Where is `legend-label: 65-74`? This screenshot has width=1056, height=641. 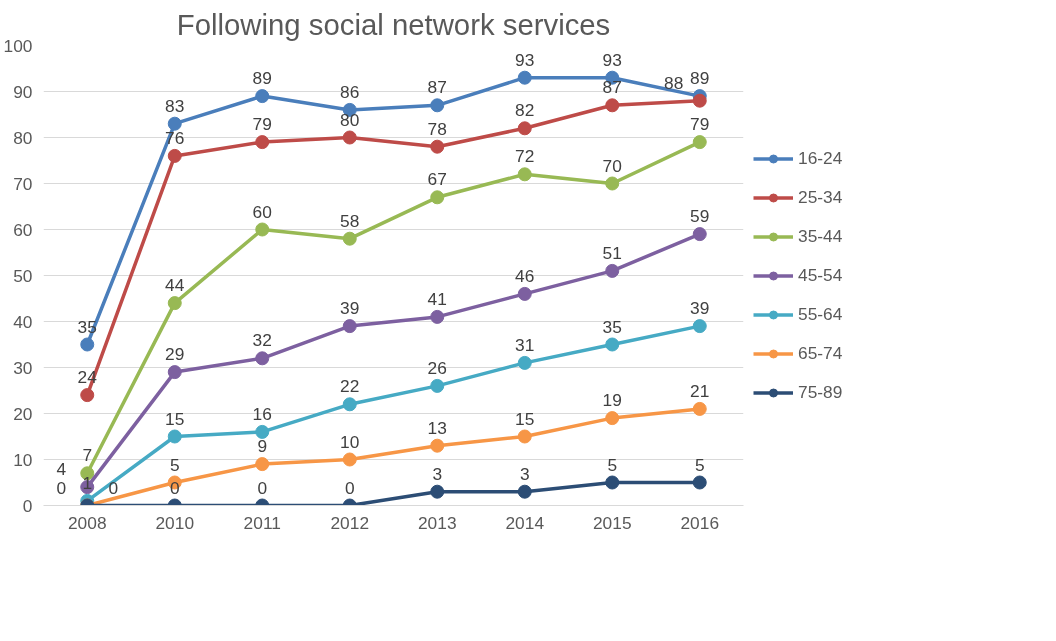 legend-label: 65-74 is located at coordinates (820, 353).